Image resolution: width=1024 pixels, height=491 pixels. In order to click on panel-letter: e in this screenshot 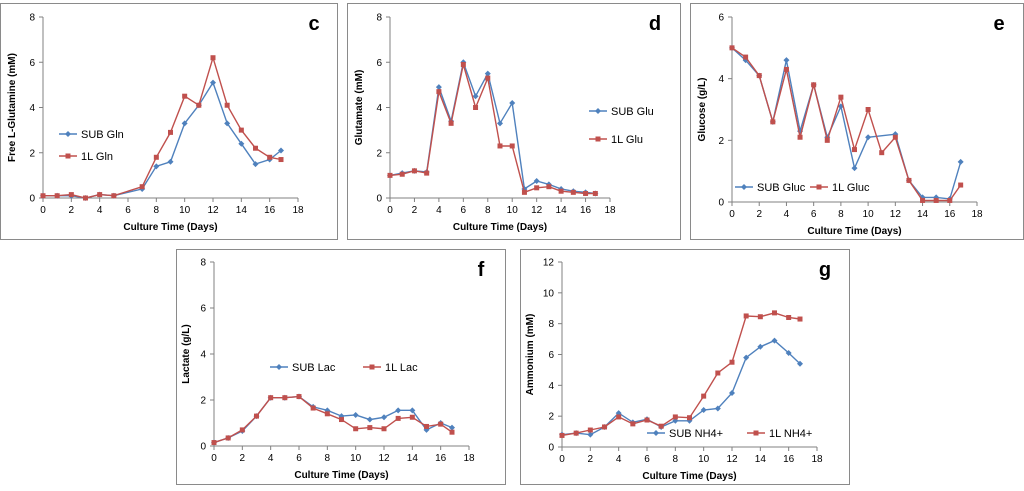, I will do `click(998, 24)`.